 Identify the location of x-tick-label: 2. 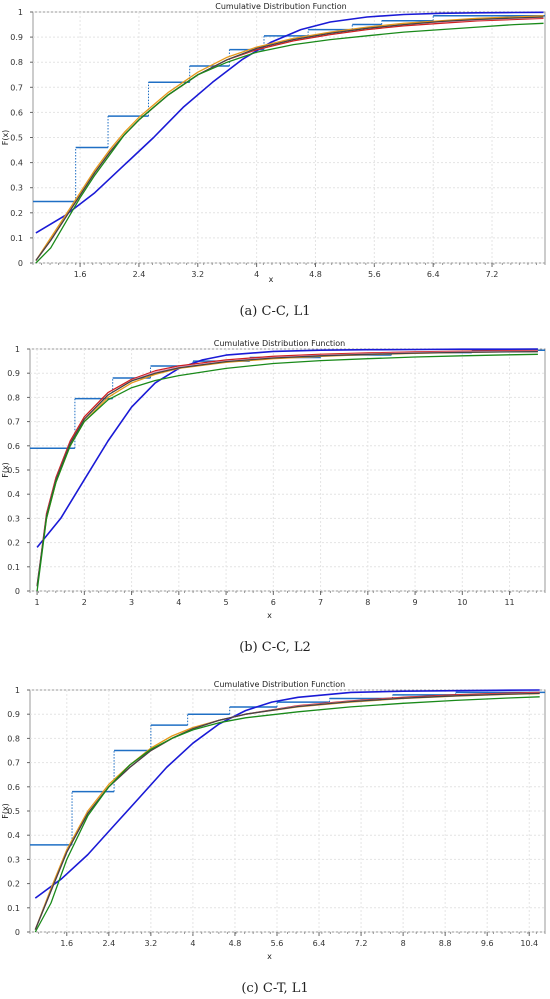
(84, 602).